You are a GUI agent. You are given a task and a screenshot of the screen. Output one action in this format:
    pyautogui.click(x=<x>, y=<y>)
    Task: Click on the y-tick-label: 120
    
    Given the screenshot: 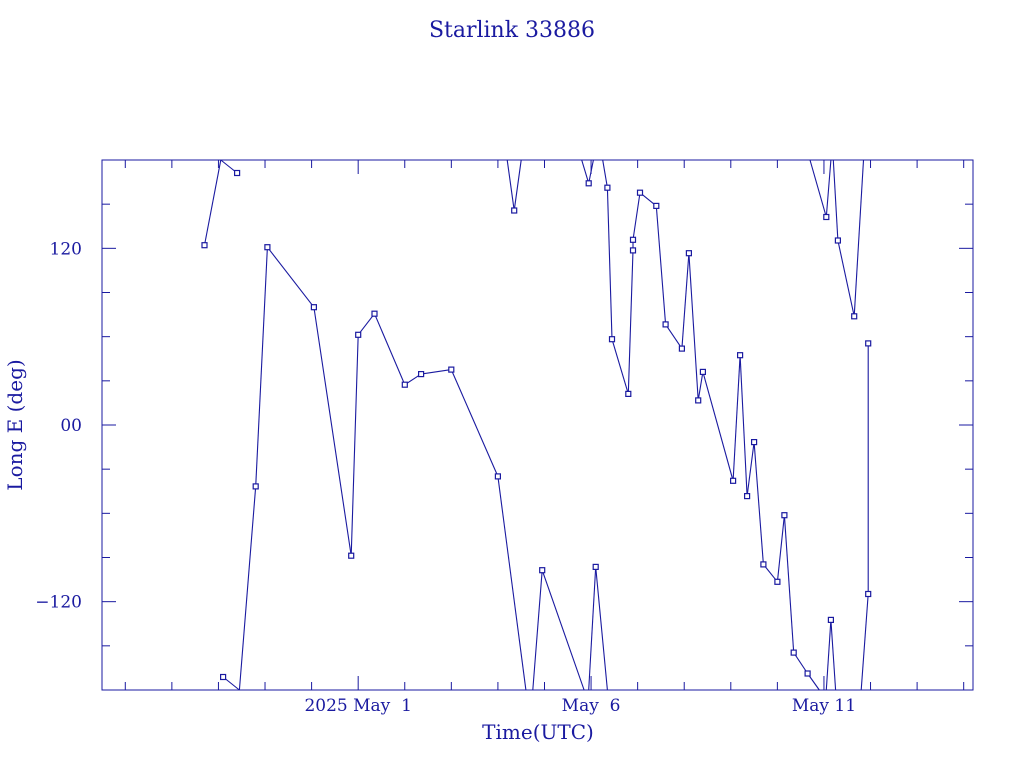 What is the action you would take?
    pyautogui.click(x=66, y=249)
    